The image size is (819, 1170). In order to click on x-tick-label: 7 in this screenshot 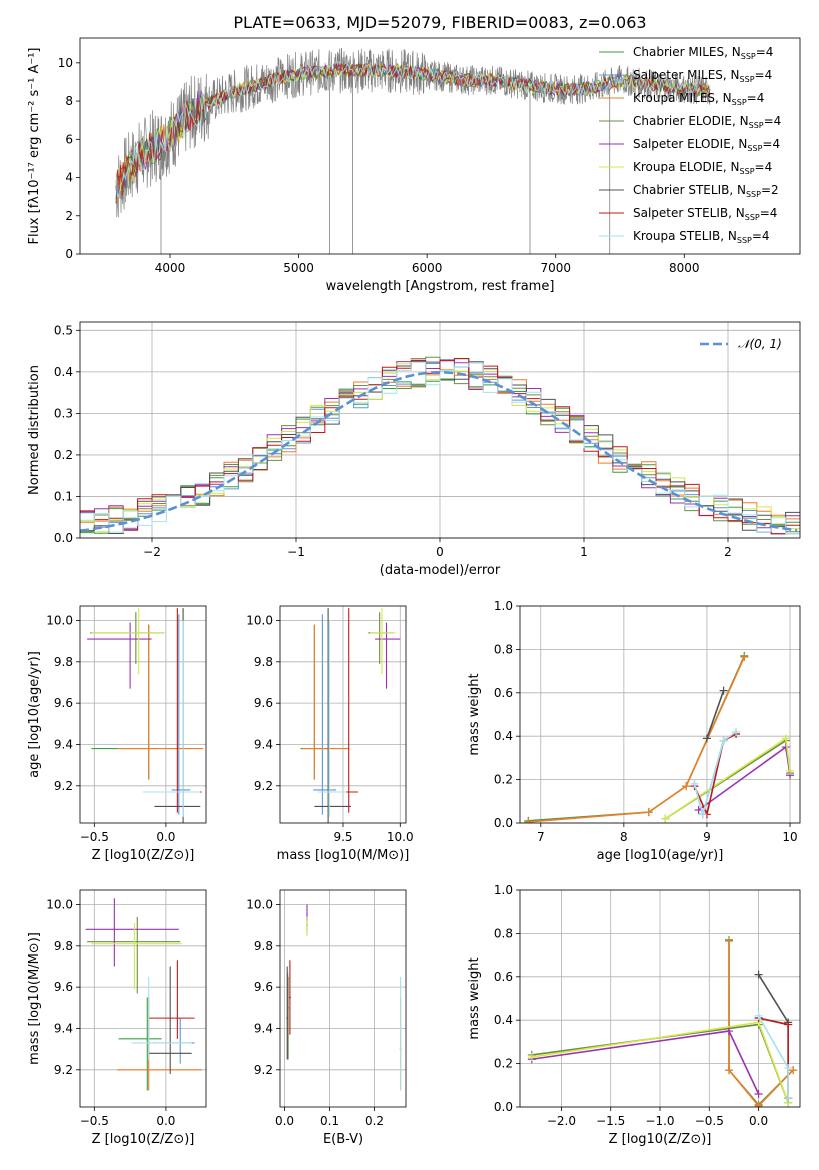, I will do `click(541, 837)`.